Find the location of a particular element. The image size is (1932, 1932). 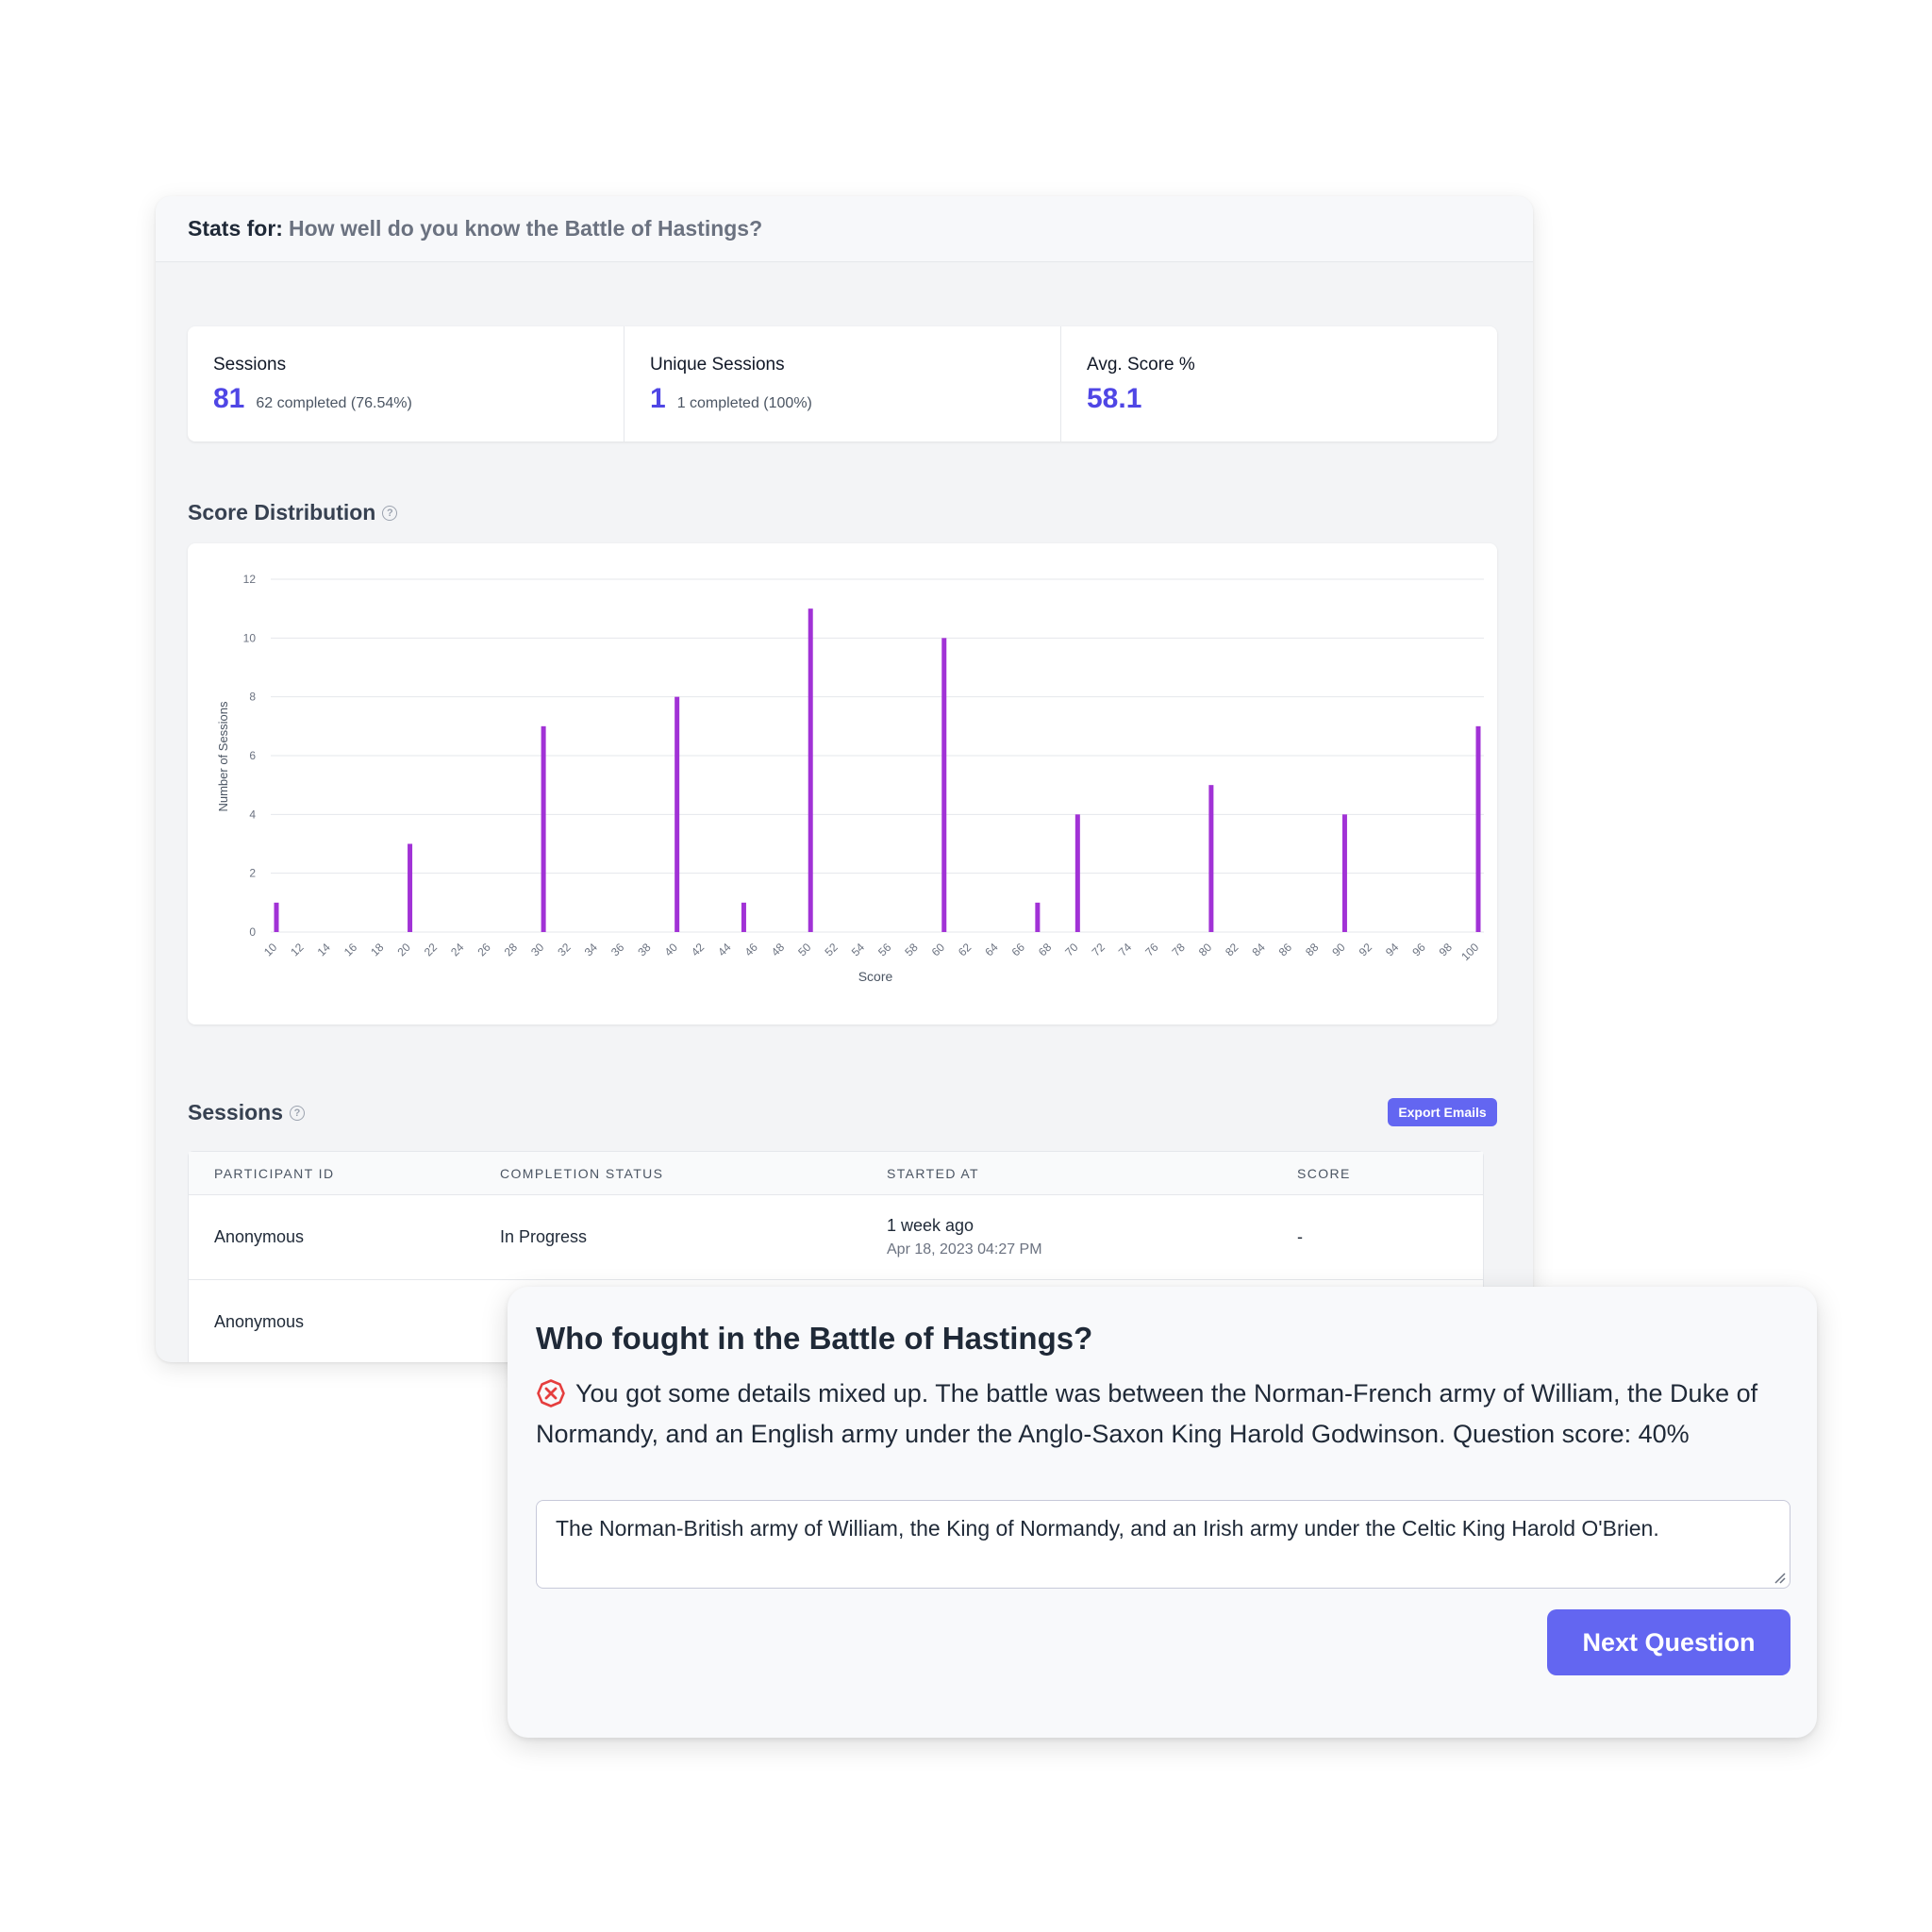

x-tick-label: 62 is located at coordinates (965, 950).